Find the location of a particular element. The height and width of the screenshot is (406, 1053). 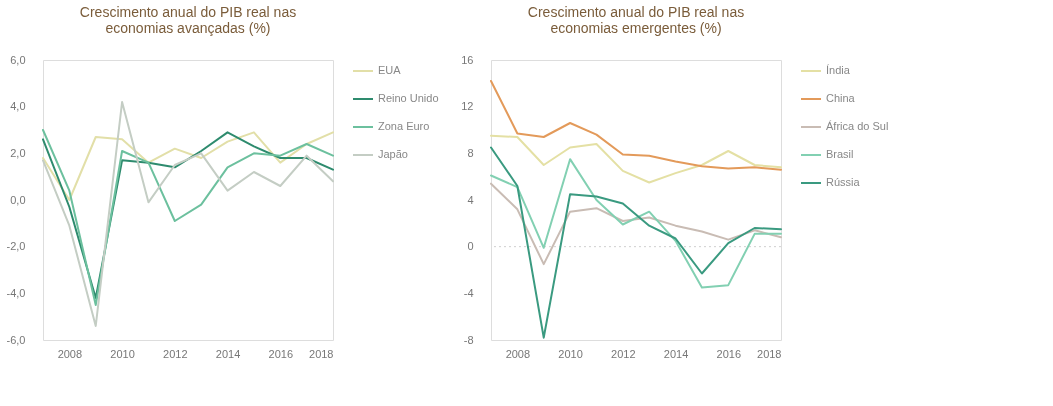

y-tick-label: -4,0 is located at coordinates (16, 292).